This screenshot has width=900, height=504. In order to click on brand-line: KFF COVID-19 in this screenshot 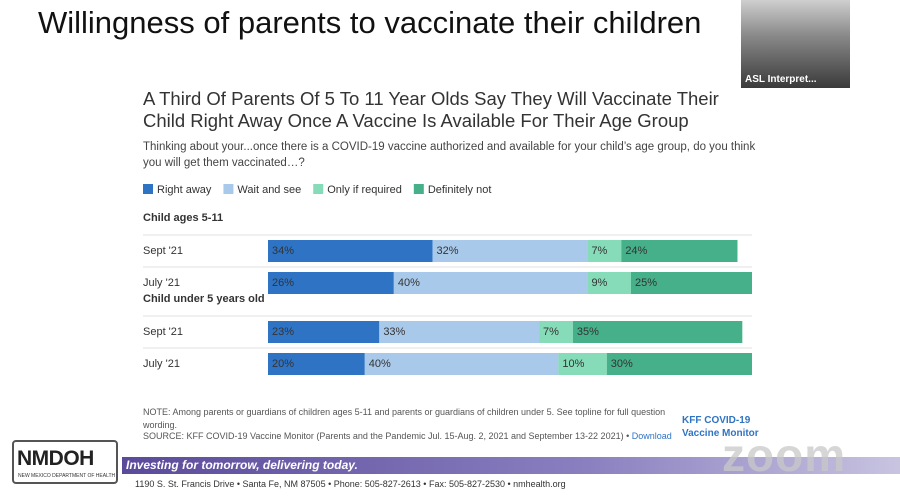, I will do `click(716, 420)`.